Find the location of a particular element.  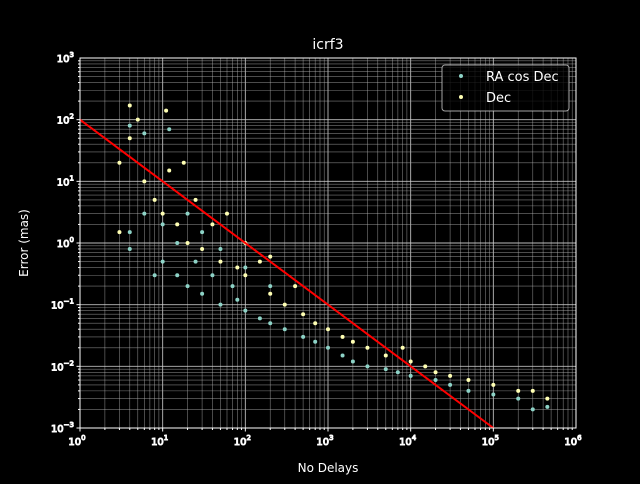

legend-box is located at coordinates (505, 88).